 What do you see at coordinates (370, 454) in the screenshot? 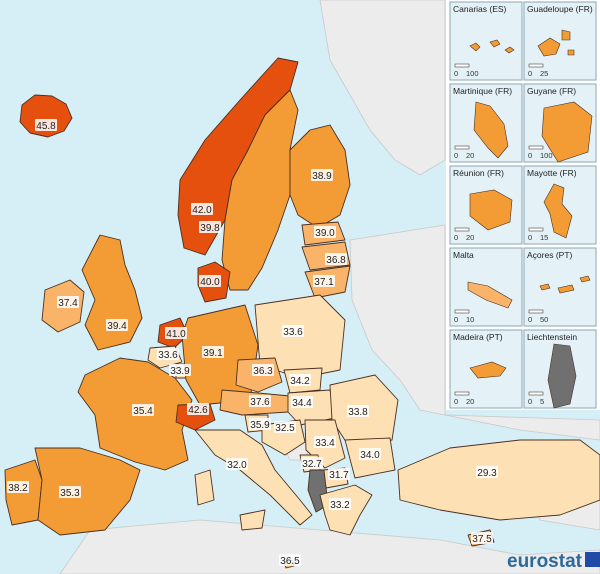
I see `value-label-bulgaria: 34.0` at bounding box center [370, 454].